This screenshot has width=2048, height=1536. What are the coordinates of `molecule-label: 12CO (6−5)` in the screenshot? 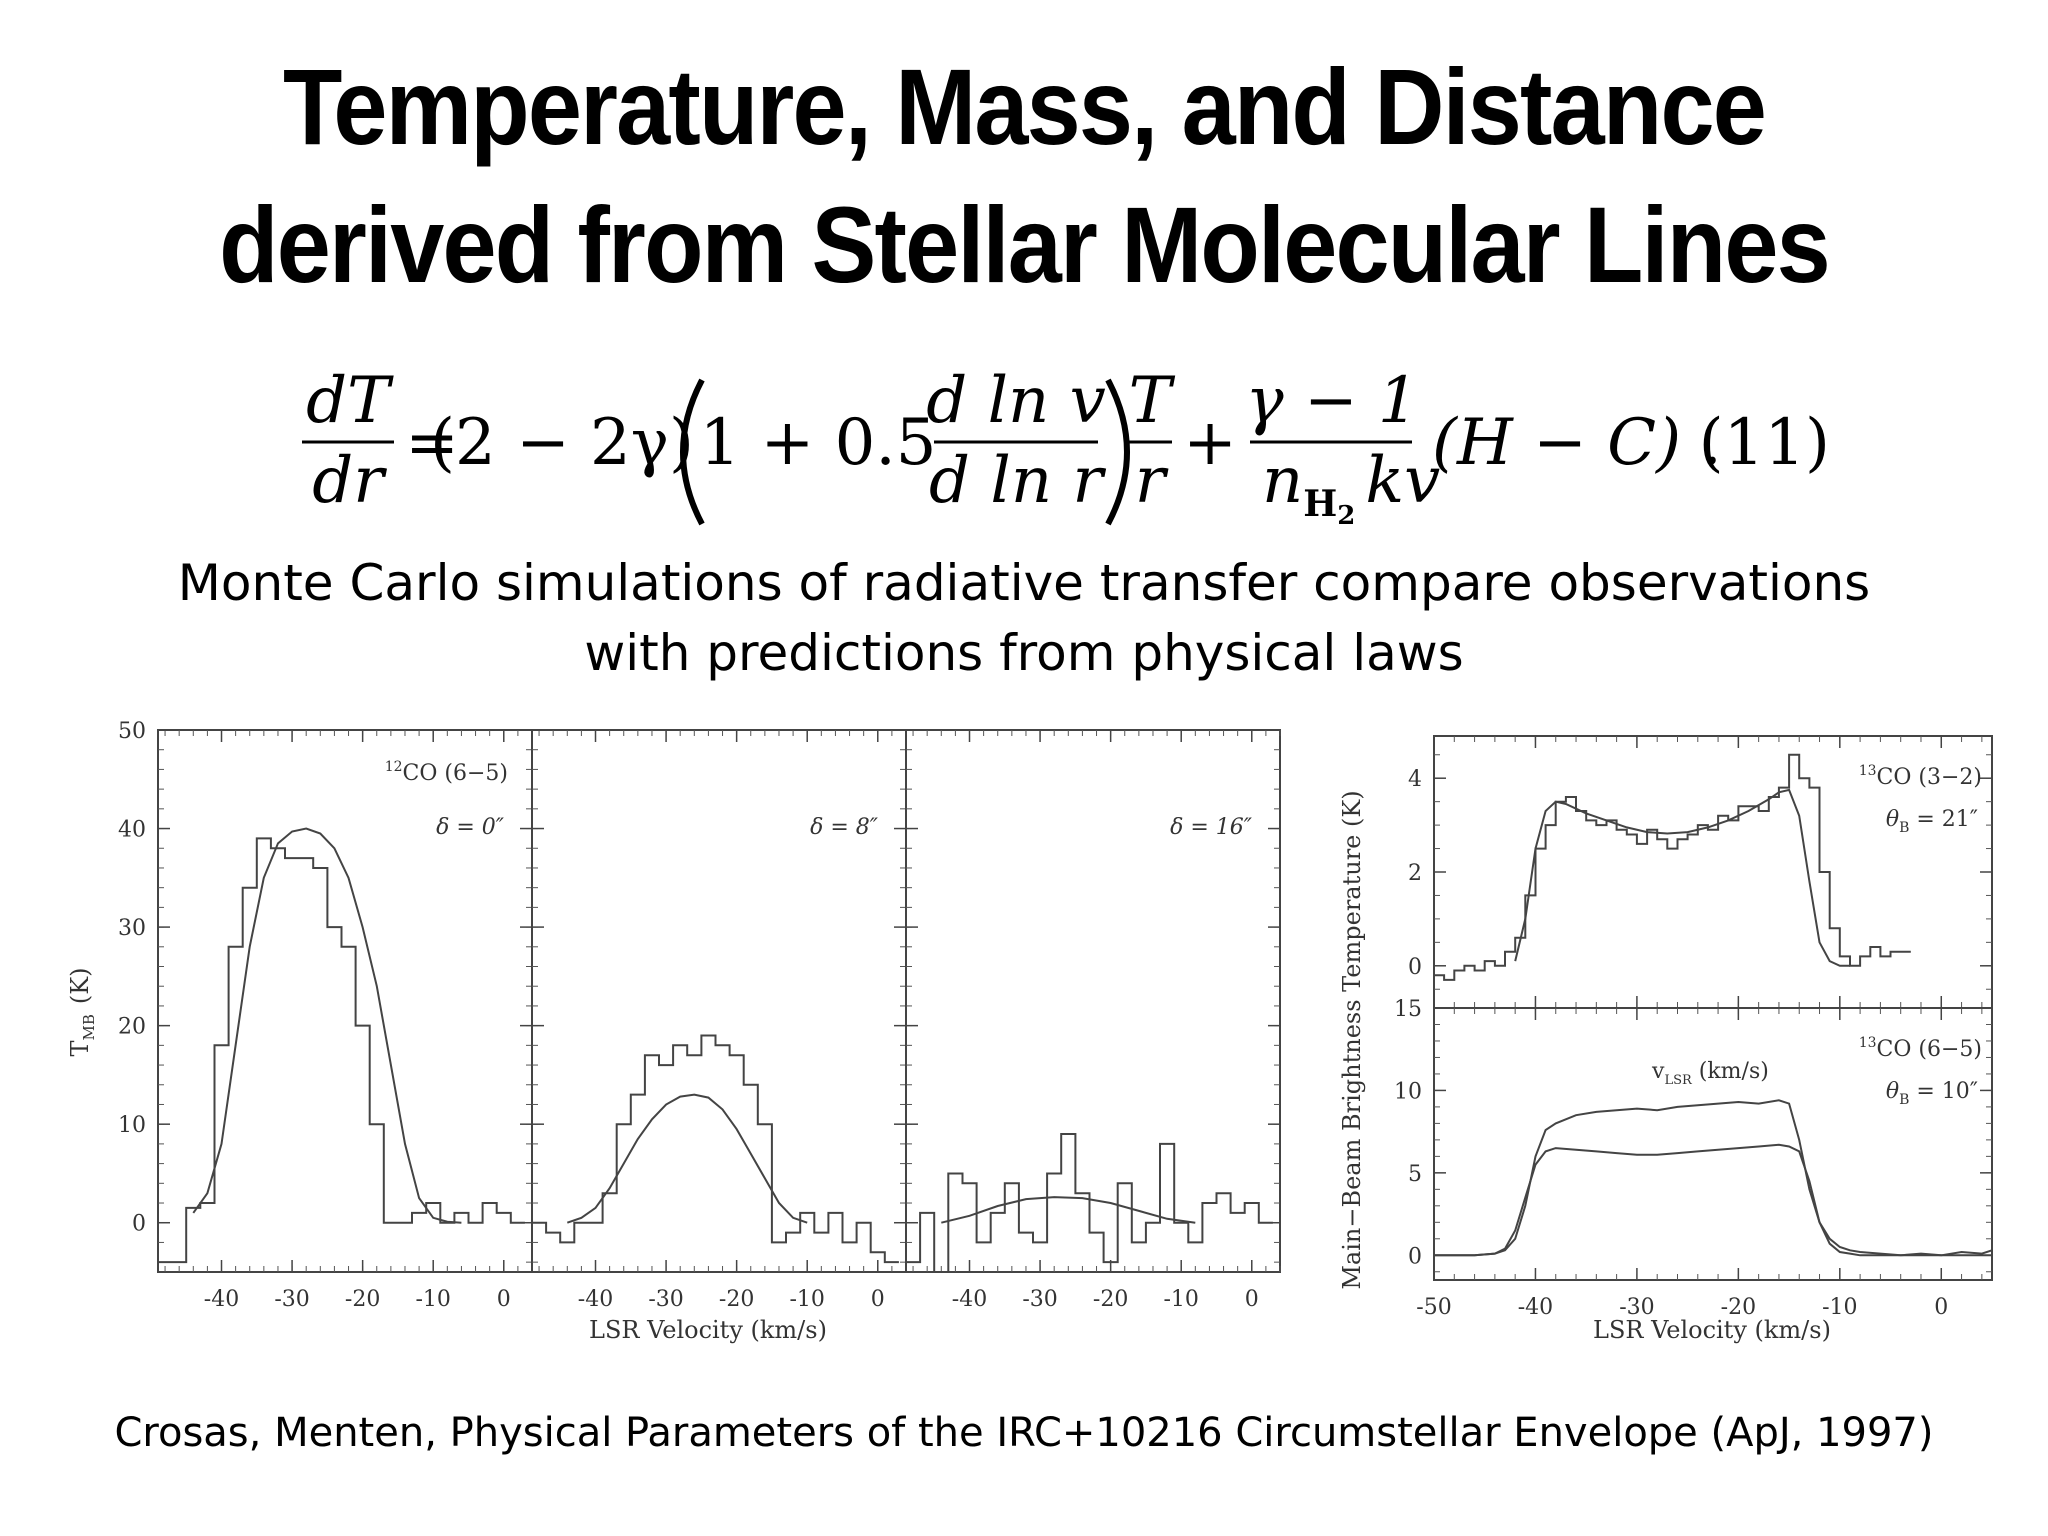 It's located at (446, 772).